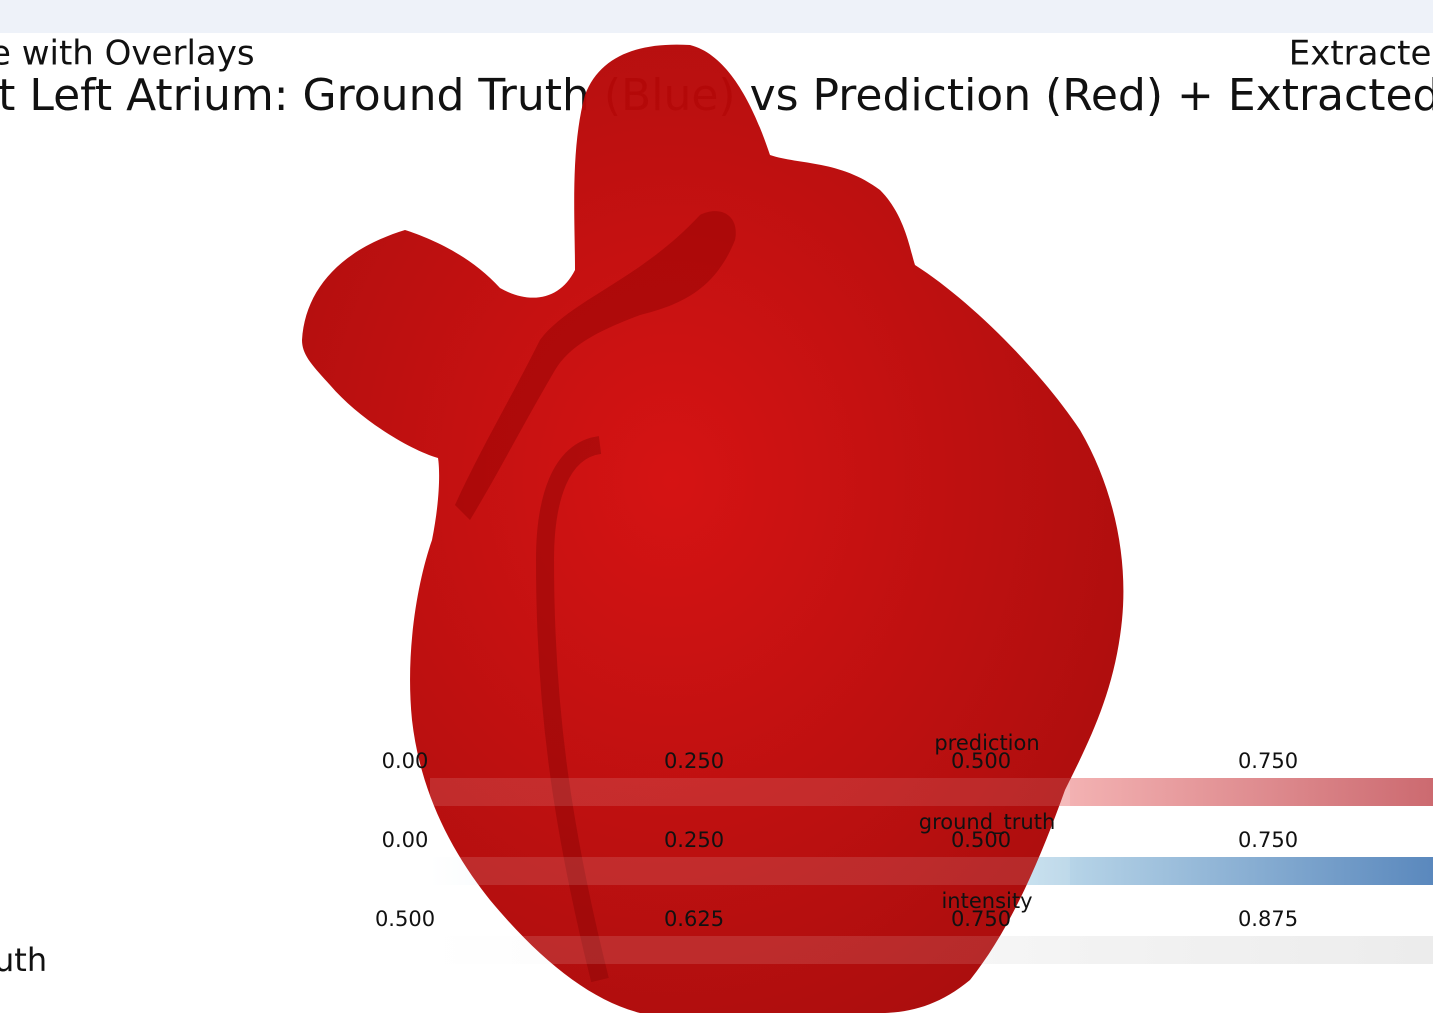 The height and width of the screenshot is (1015, 1433). I want to click on subtitle-left: e with Overlays, so click(127, 54).